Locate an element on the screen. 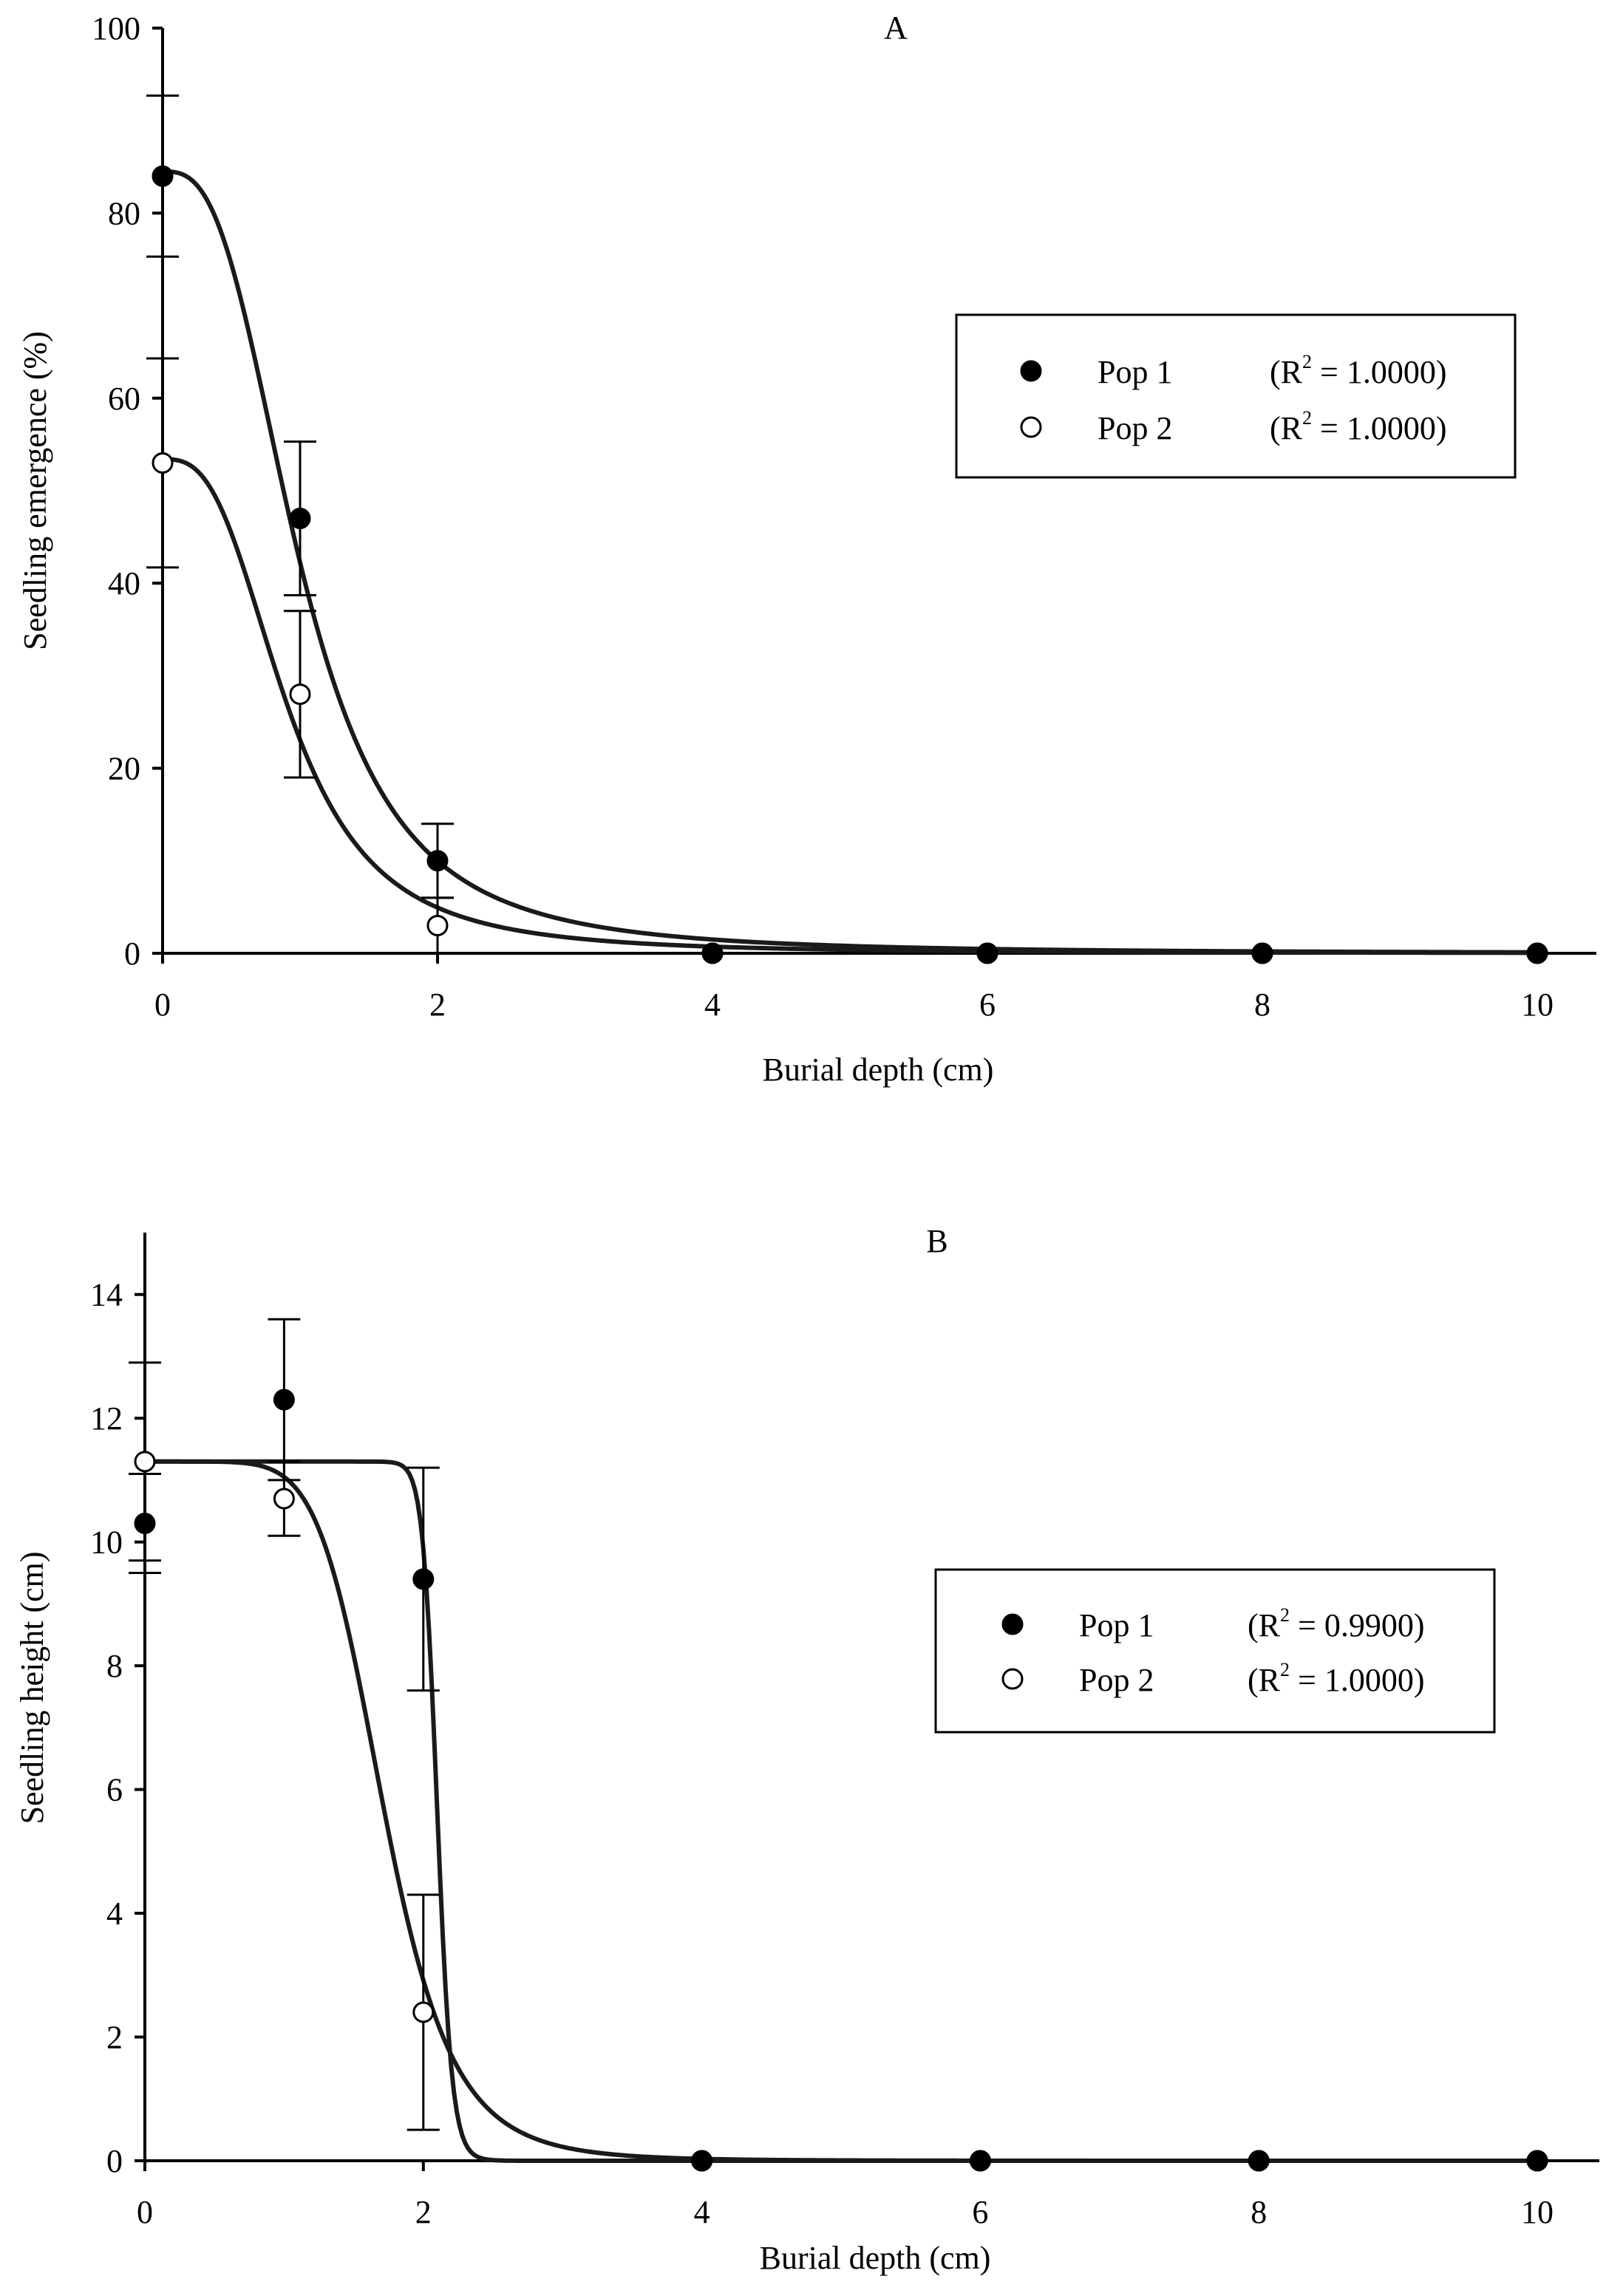 The image size is (1623, 2296). panel-b-legend: Pop 1 (R2 = 0.9900) Pop 2 (R2 = 1.0000) is located at coordinates (1215, 1651).